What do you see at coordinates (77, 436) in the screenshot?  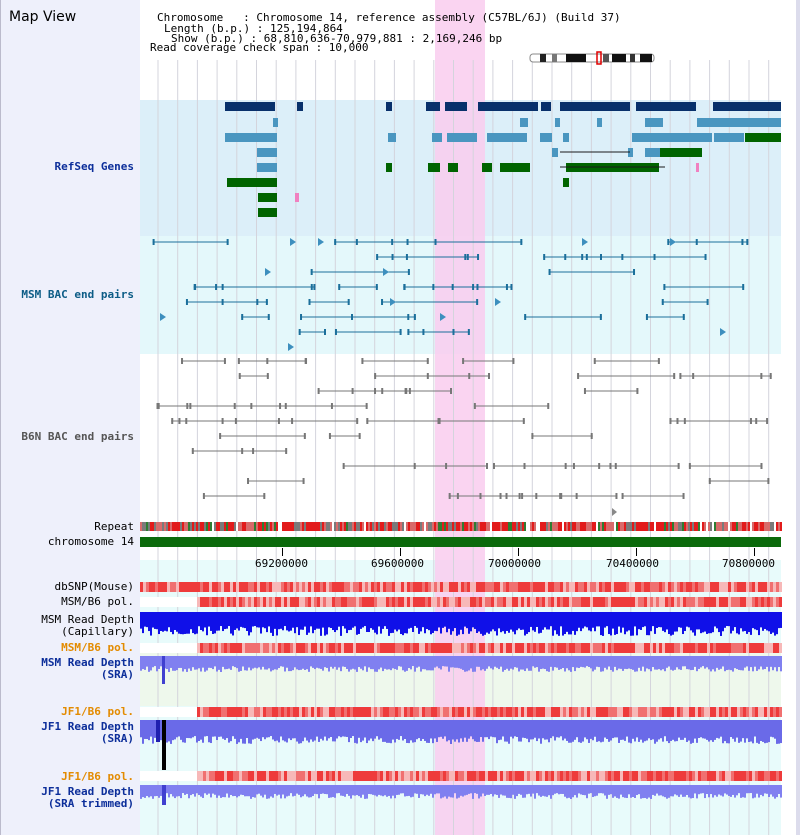 I see `track-label-b6n-bac: B6N BAC end pairs` at bounding box center [77, 436].